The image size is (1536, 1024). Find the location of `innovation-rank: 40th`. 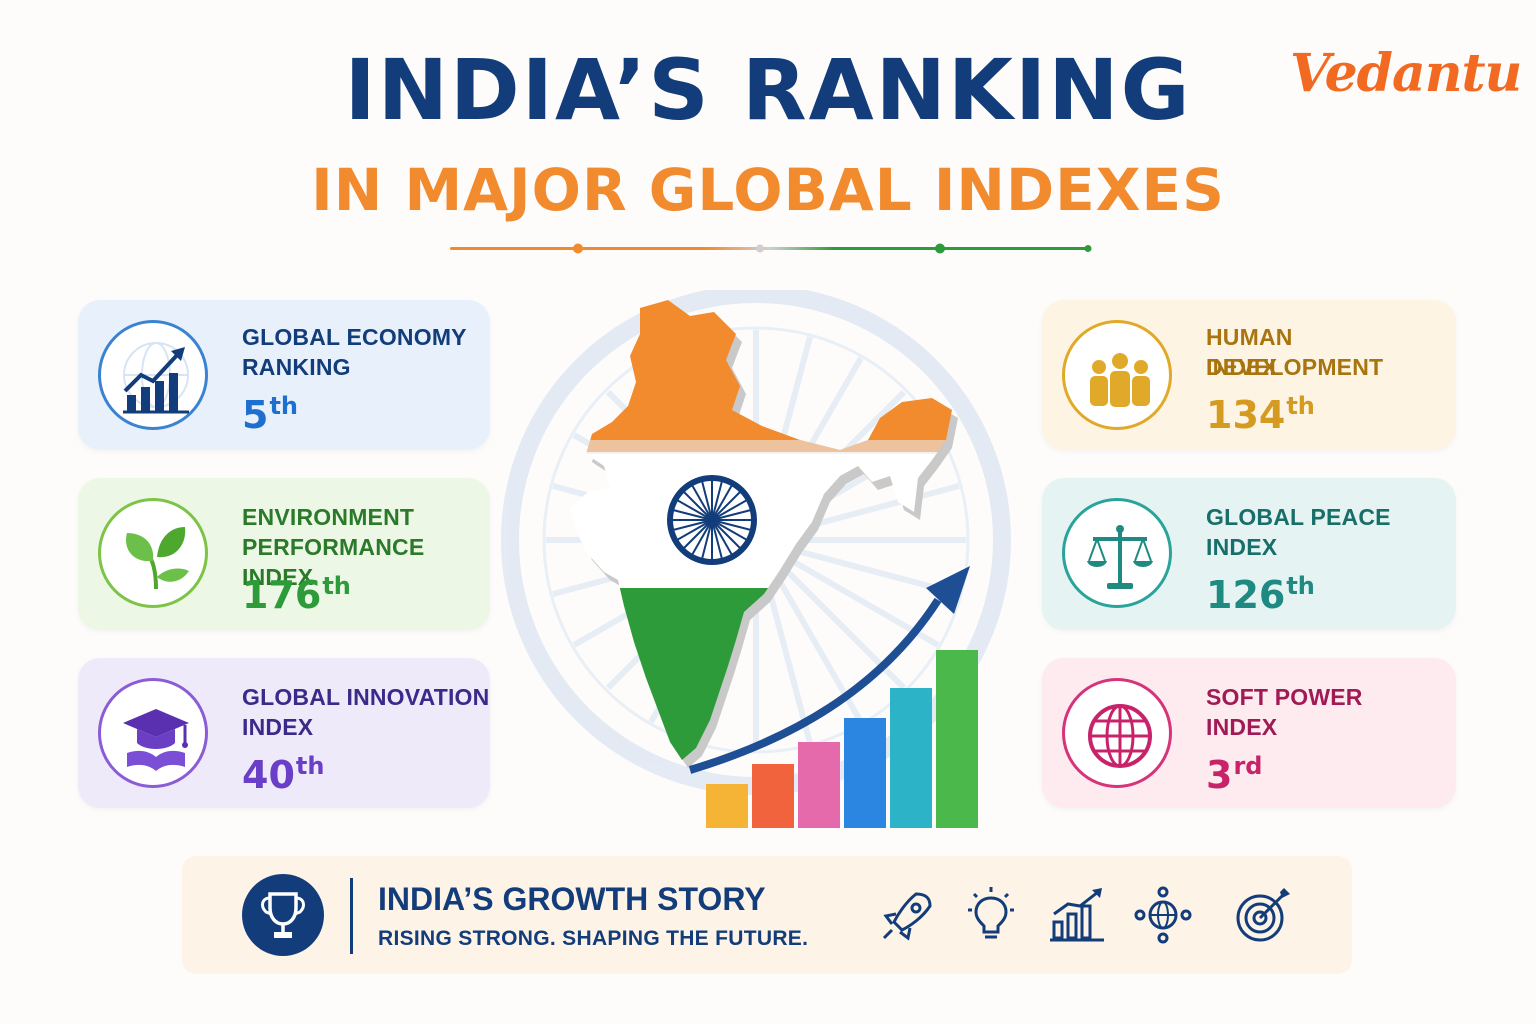

innovation-rank: 40th is located at coordinates (283, 774).